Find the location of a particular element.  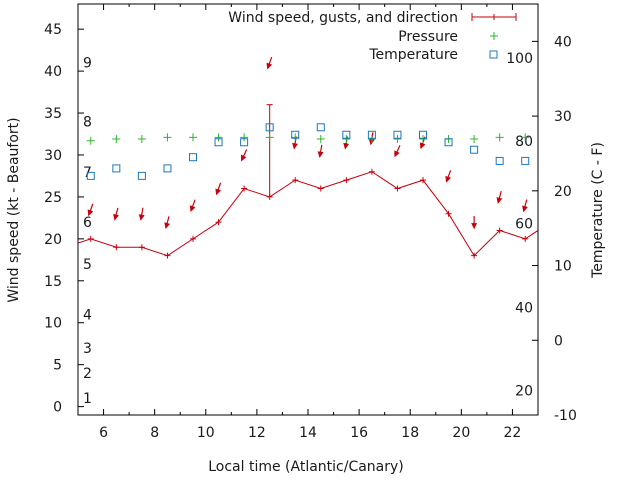

x-tick-label-20: 20 is located at coordinates (461, 433).